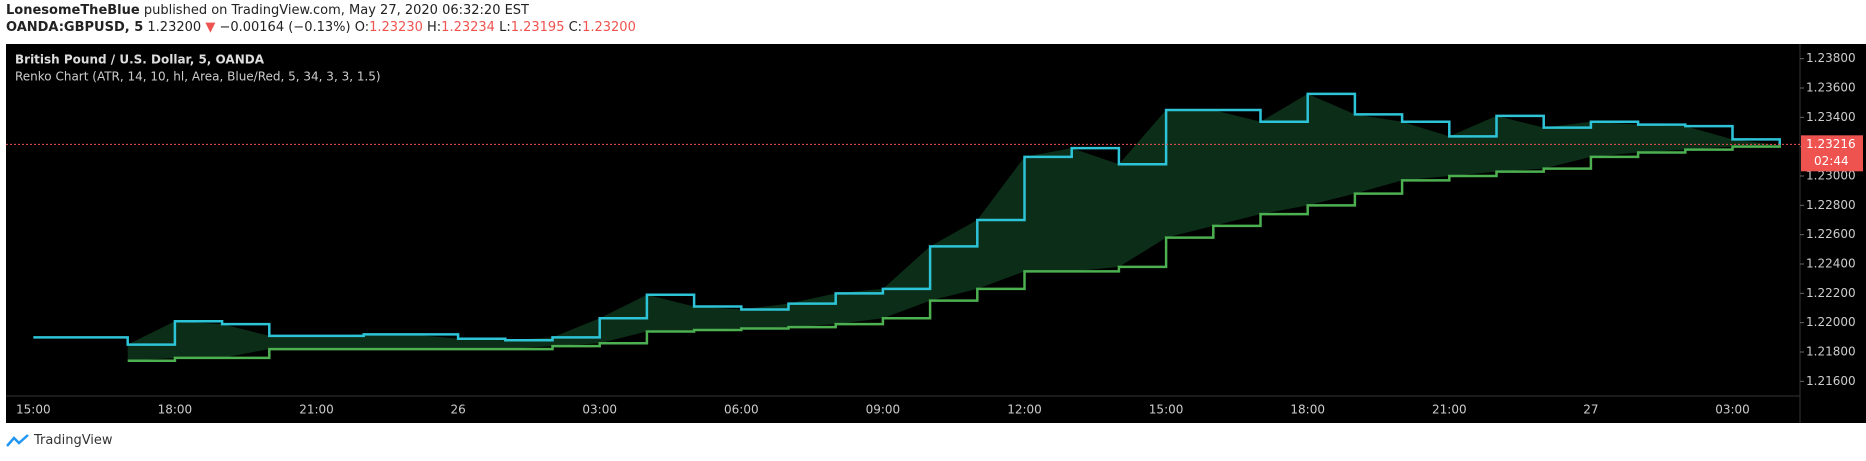  What do you see at coordinates (73, 10) in the screenshot?
I see `author: LonesomeTheBlue` at bounding box center [73, 10].